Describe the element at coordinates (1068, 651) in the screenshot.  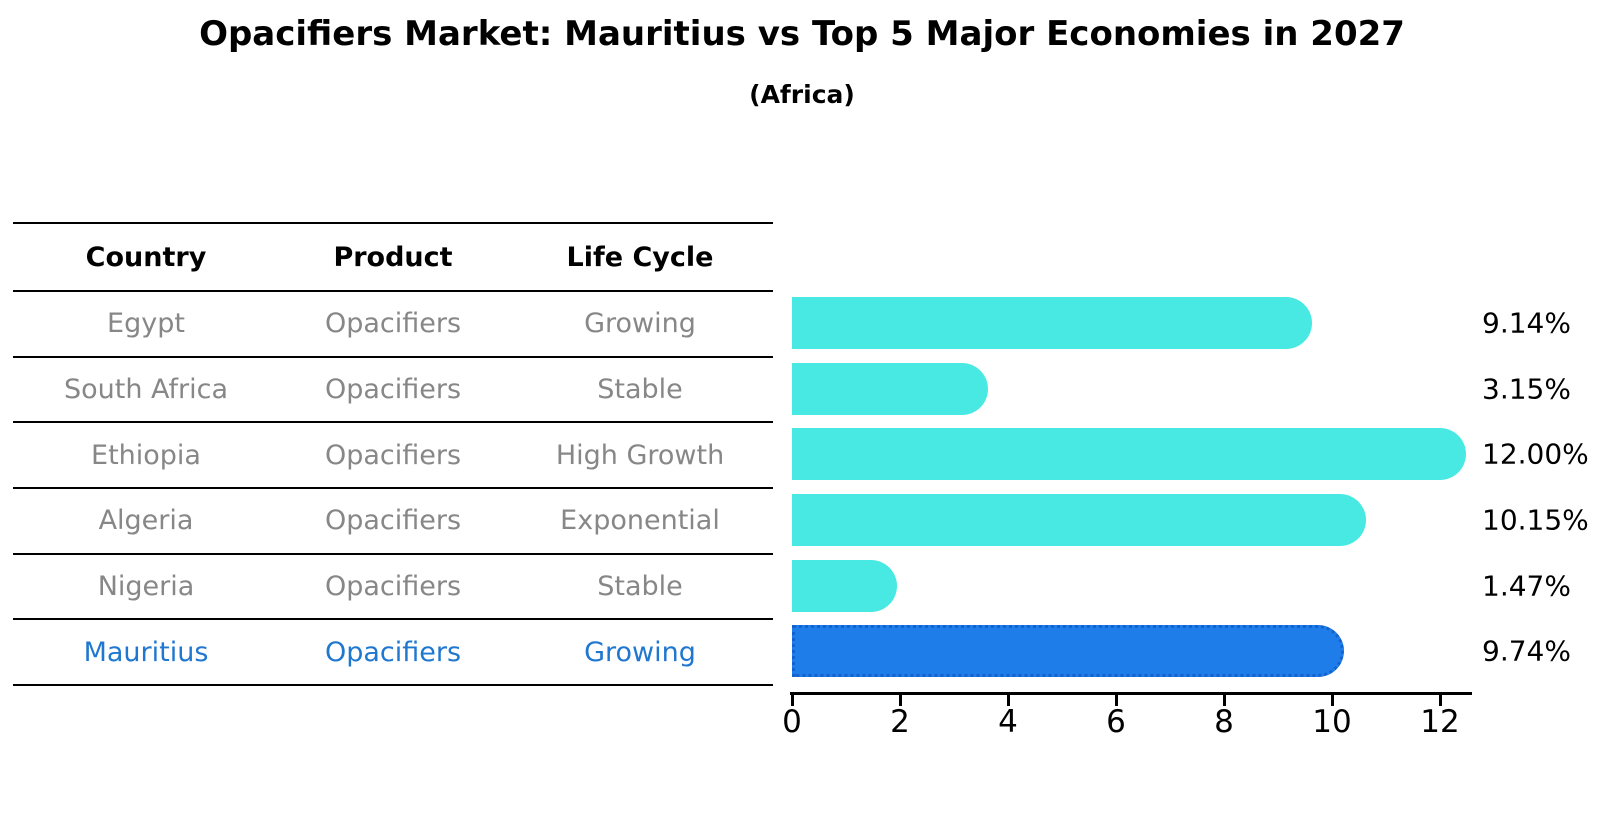
I see `highlight-bar` at that location.